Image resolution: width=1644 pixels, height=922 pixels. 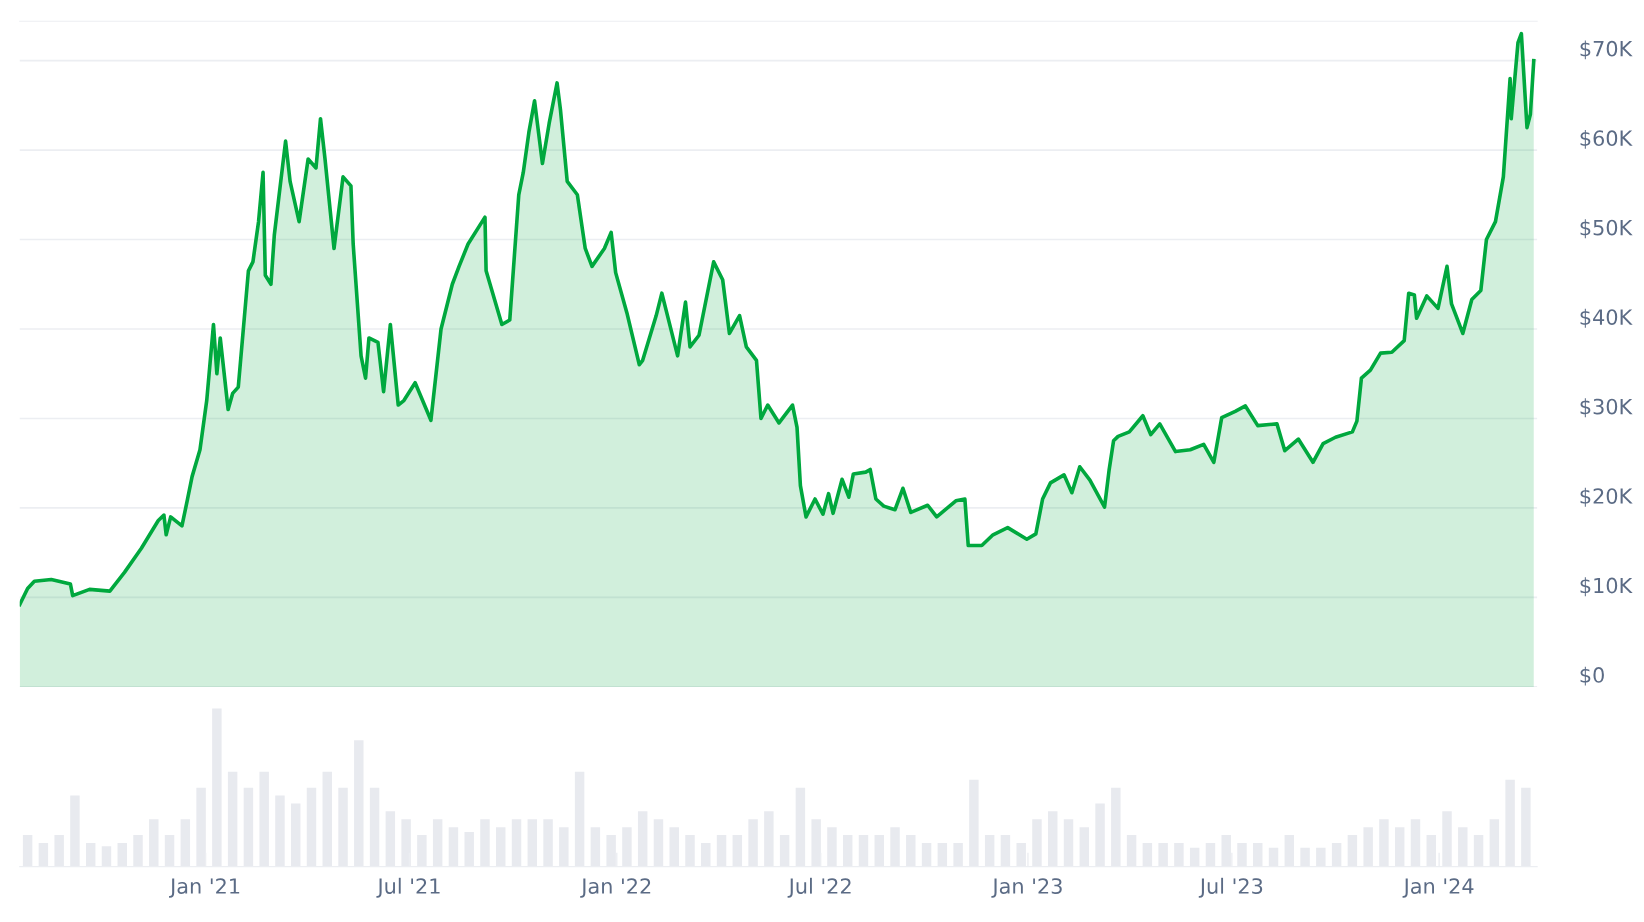 I want to click on x-tick-label: Jan '22, so click(x=615, y=888).